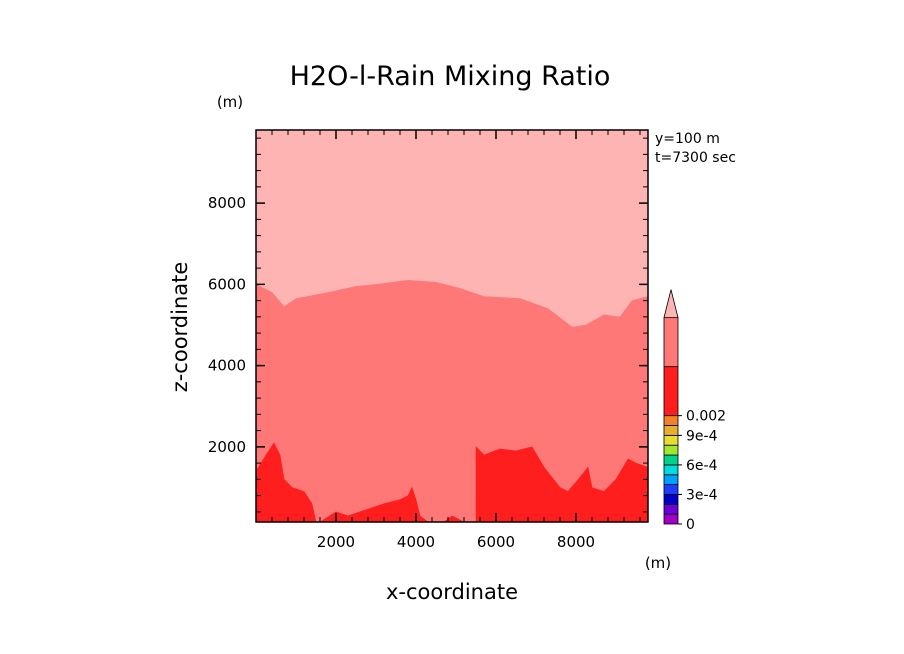  What do you see at coordinates (227, 366) in the screenshot?
I see `y-tick-label: 4000` at bounding box center [227, 366].